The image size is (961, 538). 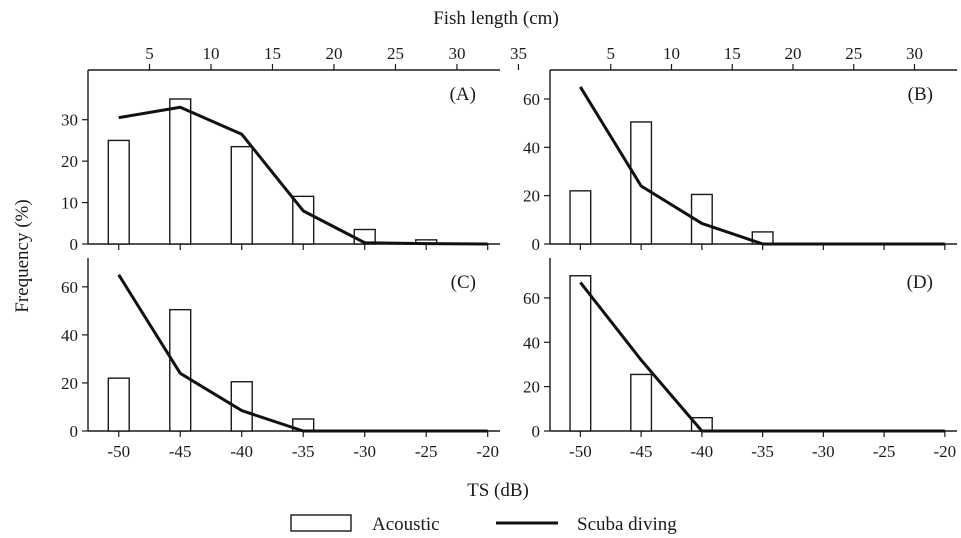 What do you see at coordinates (321, 523) in the screenshot?
I see `legend-acoustic-swatch` at bounding box center [321, 523].